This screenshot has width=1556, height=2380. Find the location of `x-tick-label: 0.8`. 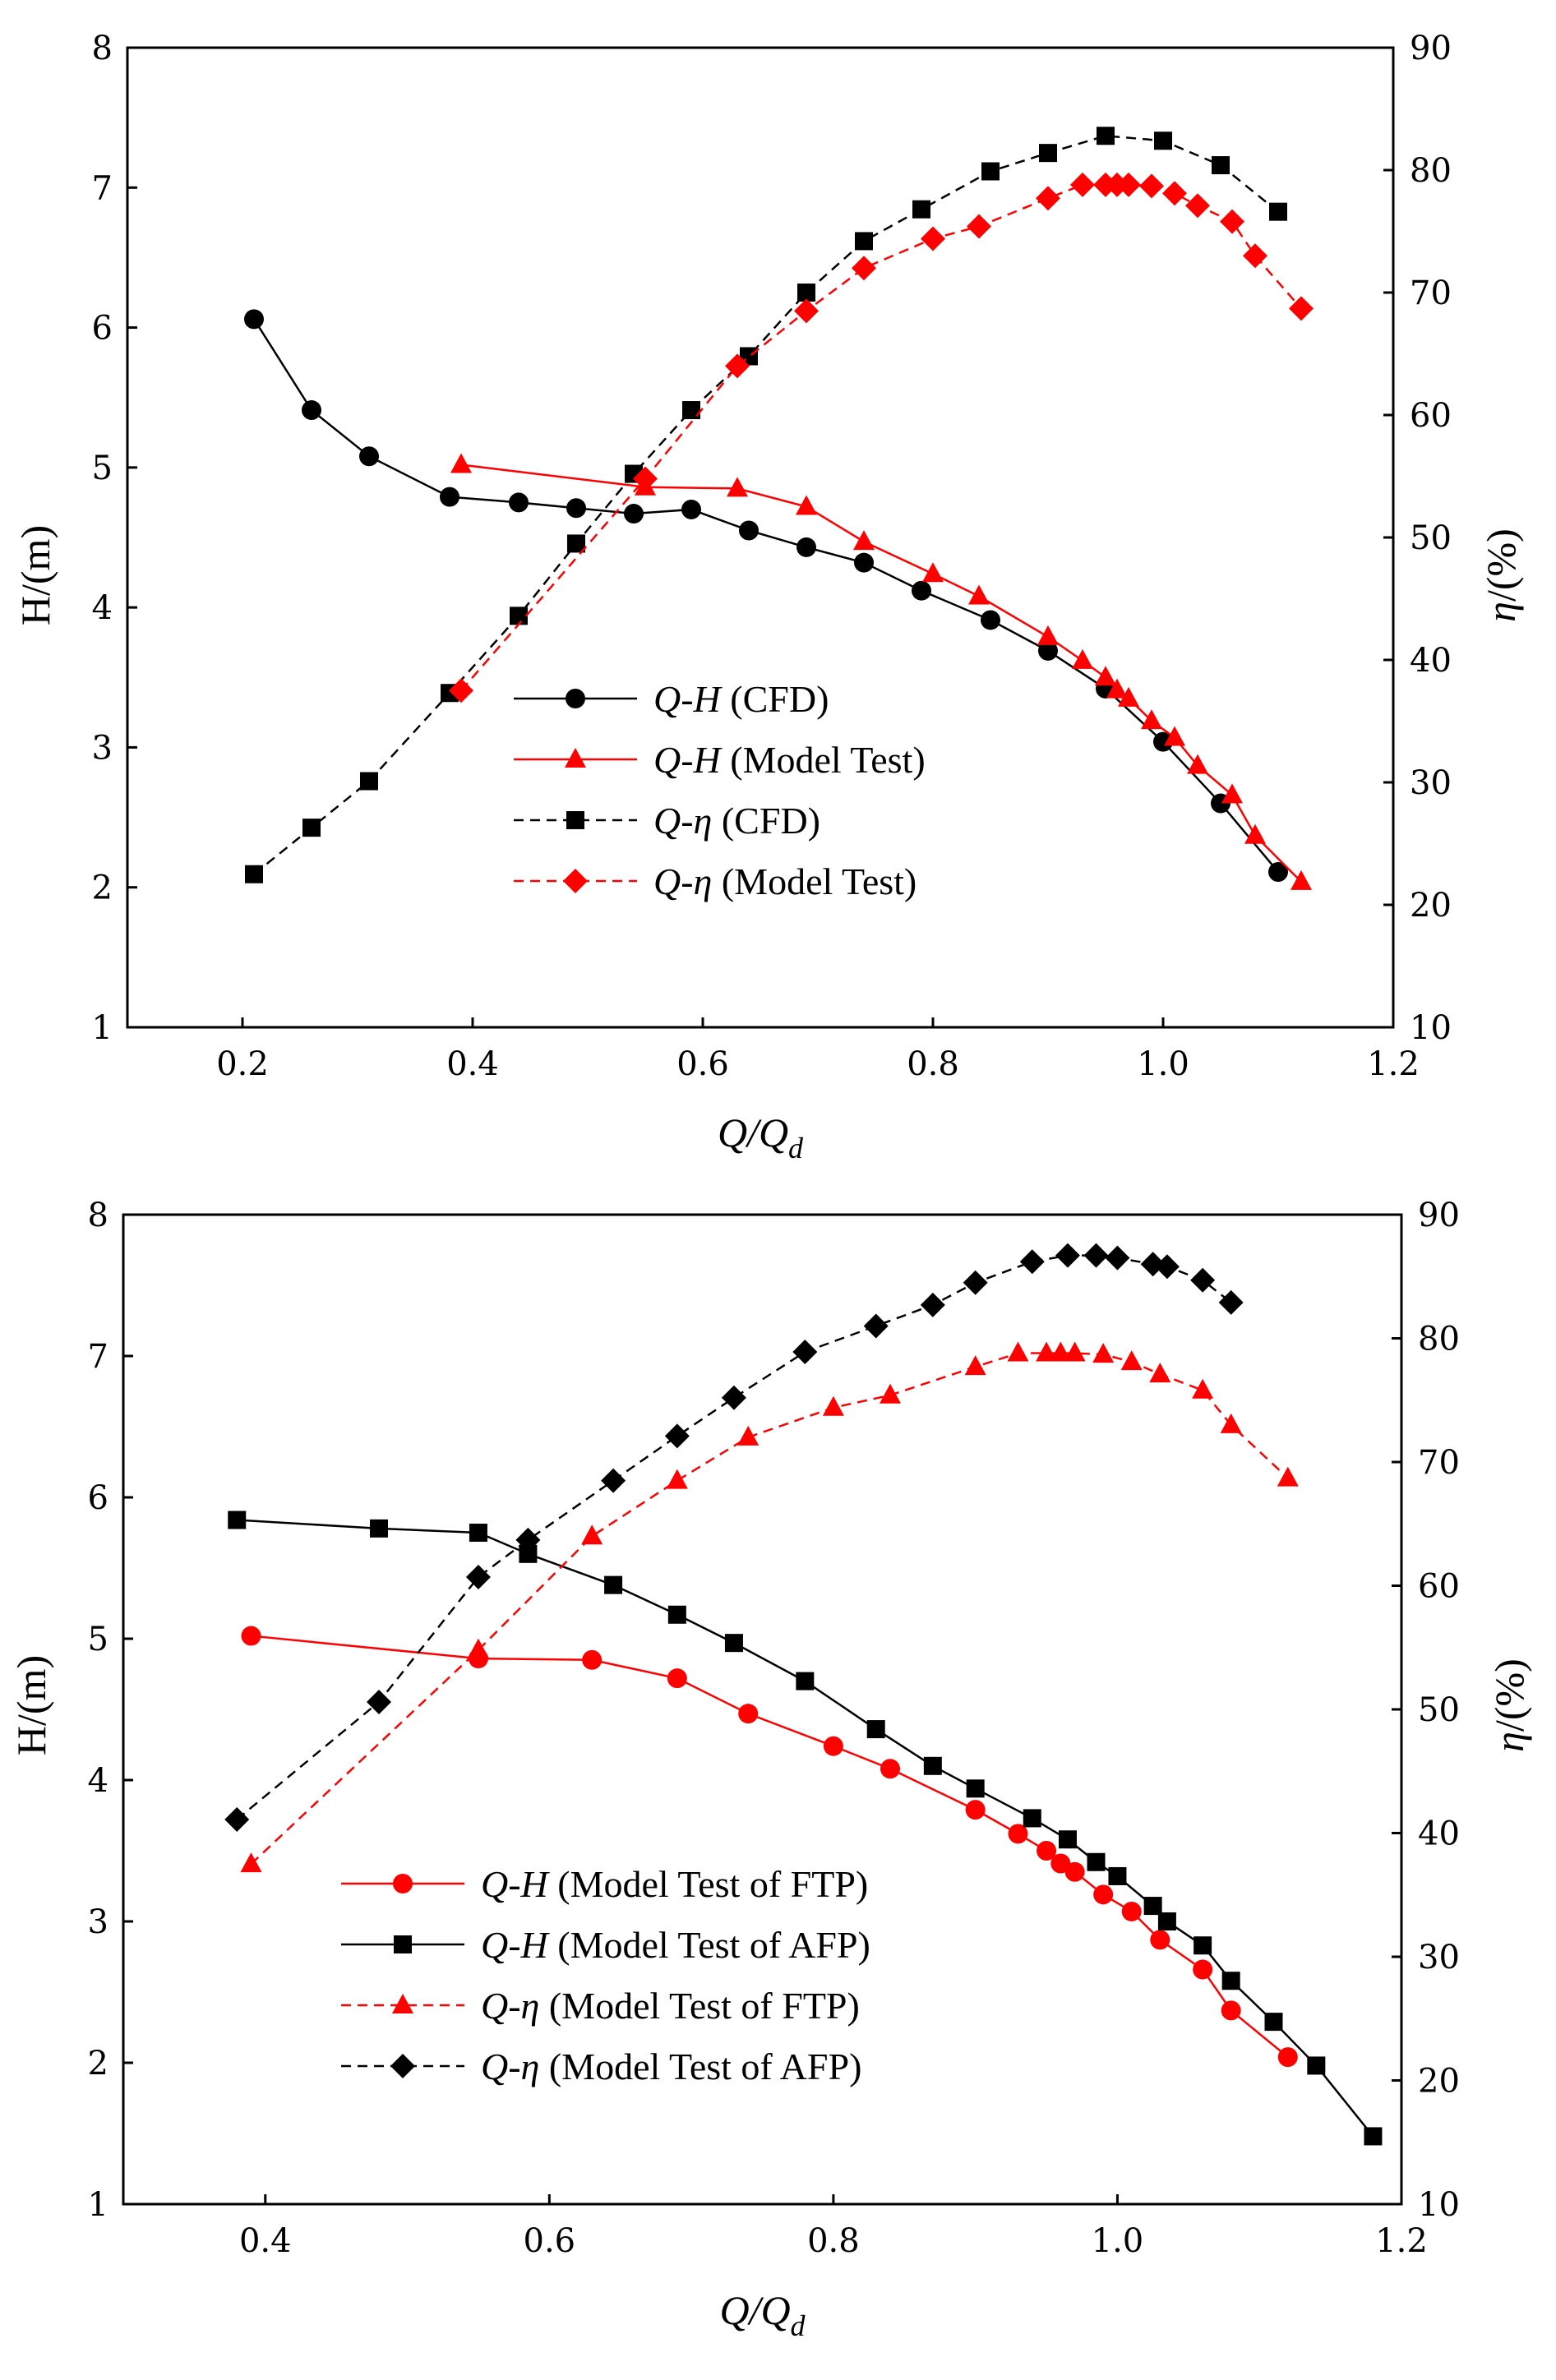

x-tick-label: 0.8 is located at coordinates (933, 1064).